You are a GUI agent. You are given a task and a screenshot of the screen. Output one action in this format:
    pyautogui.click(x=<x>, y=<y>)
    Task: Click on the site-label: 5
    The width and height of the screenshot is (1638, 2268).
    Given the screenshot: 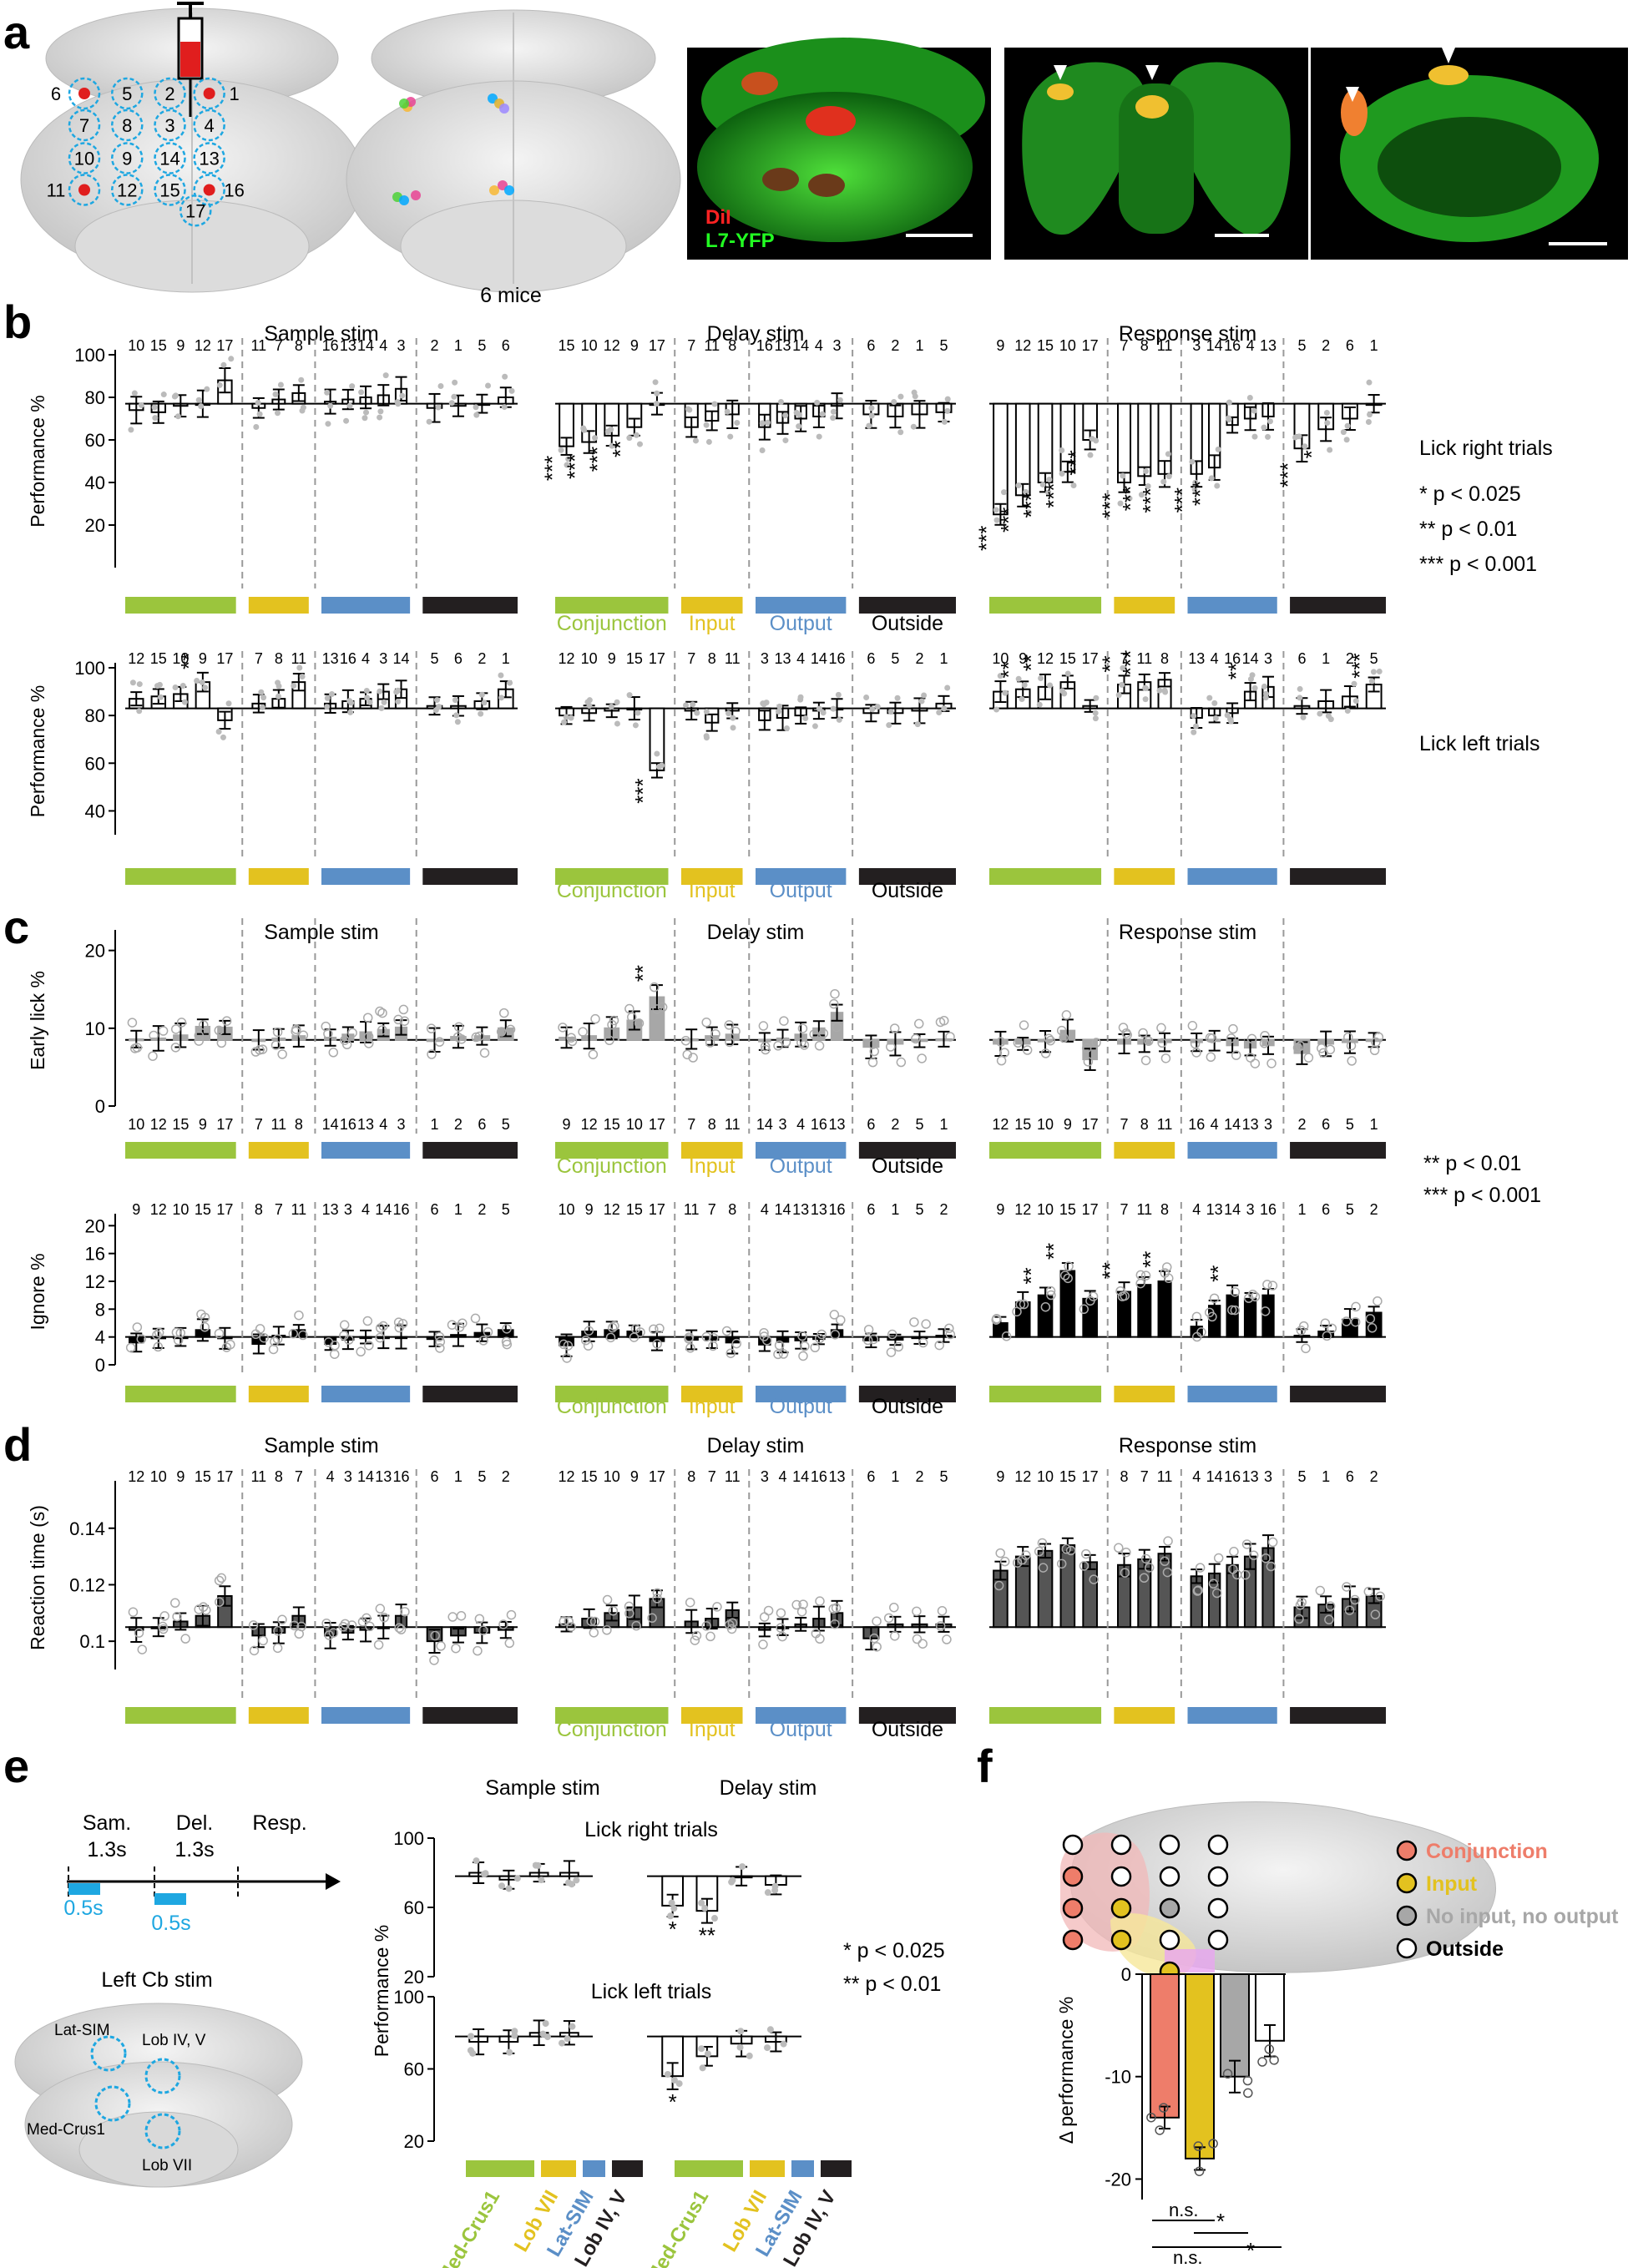 What is the action you would take?
    pyautogui.click(x=919, y=1209)
    